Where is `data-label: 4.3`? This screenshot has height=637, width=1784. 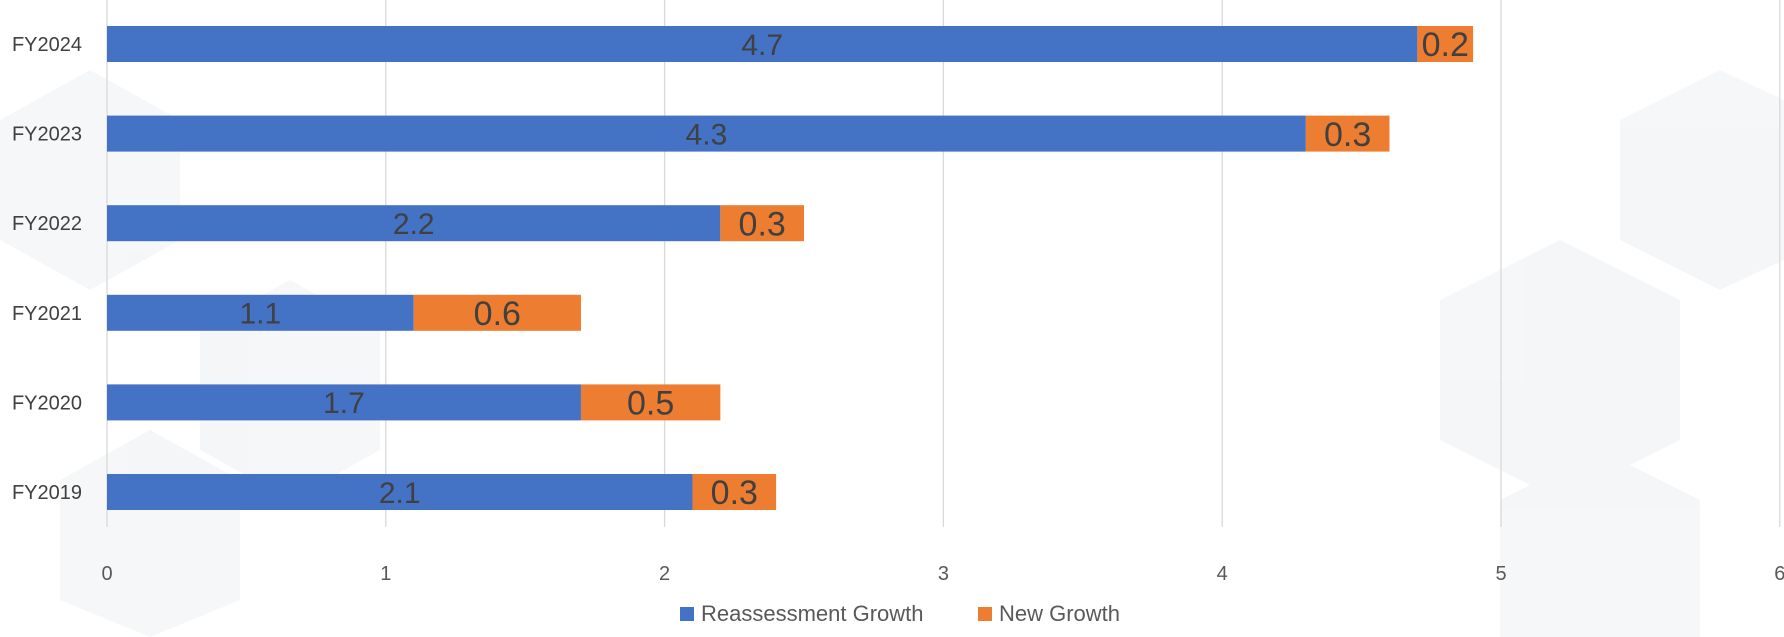
data-label: 4.3 is located at coordinates (707, 134).